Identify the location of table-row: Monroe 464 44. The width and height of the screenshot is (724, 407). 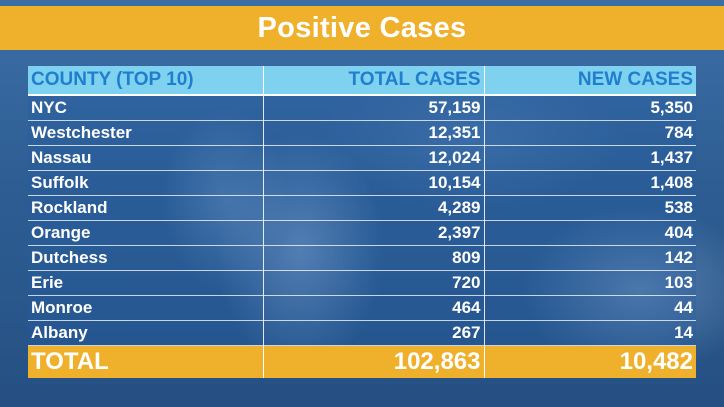
(362, 308).